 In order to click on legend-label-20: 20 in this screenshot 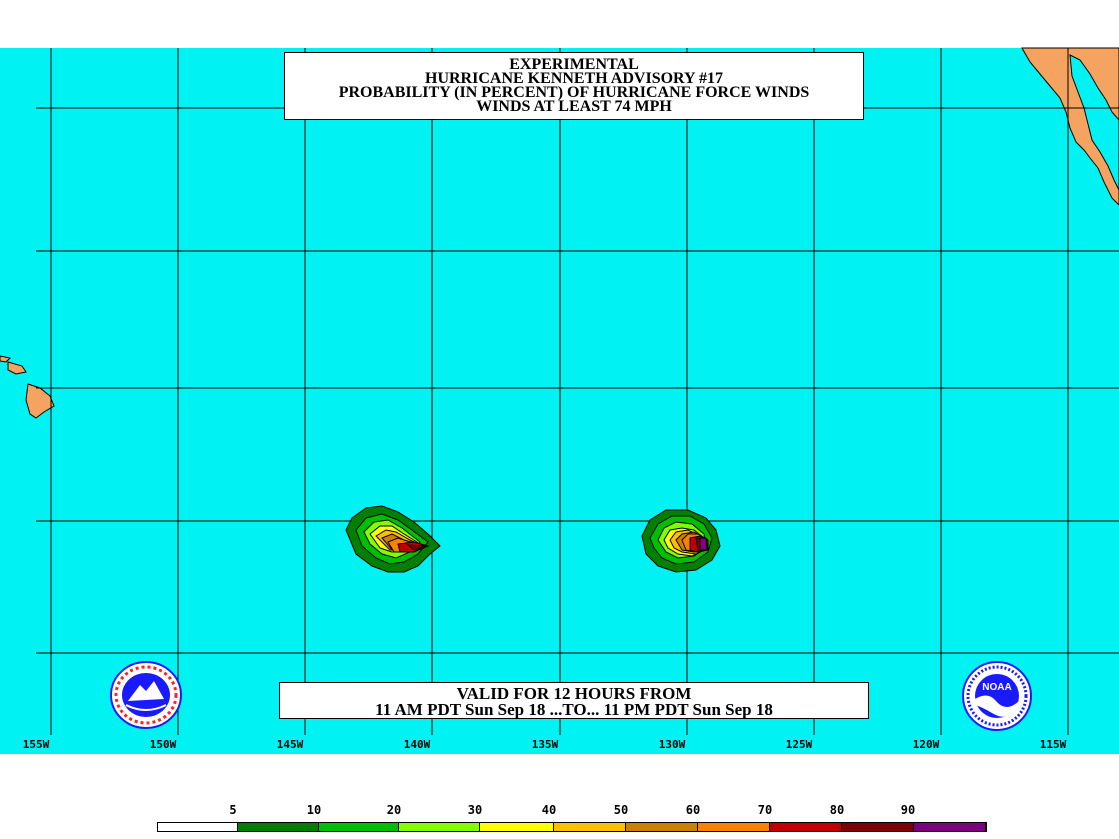, I will do `click(394, 810)`.